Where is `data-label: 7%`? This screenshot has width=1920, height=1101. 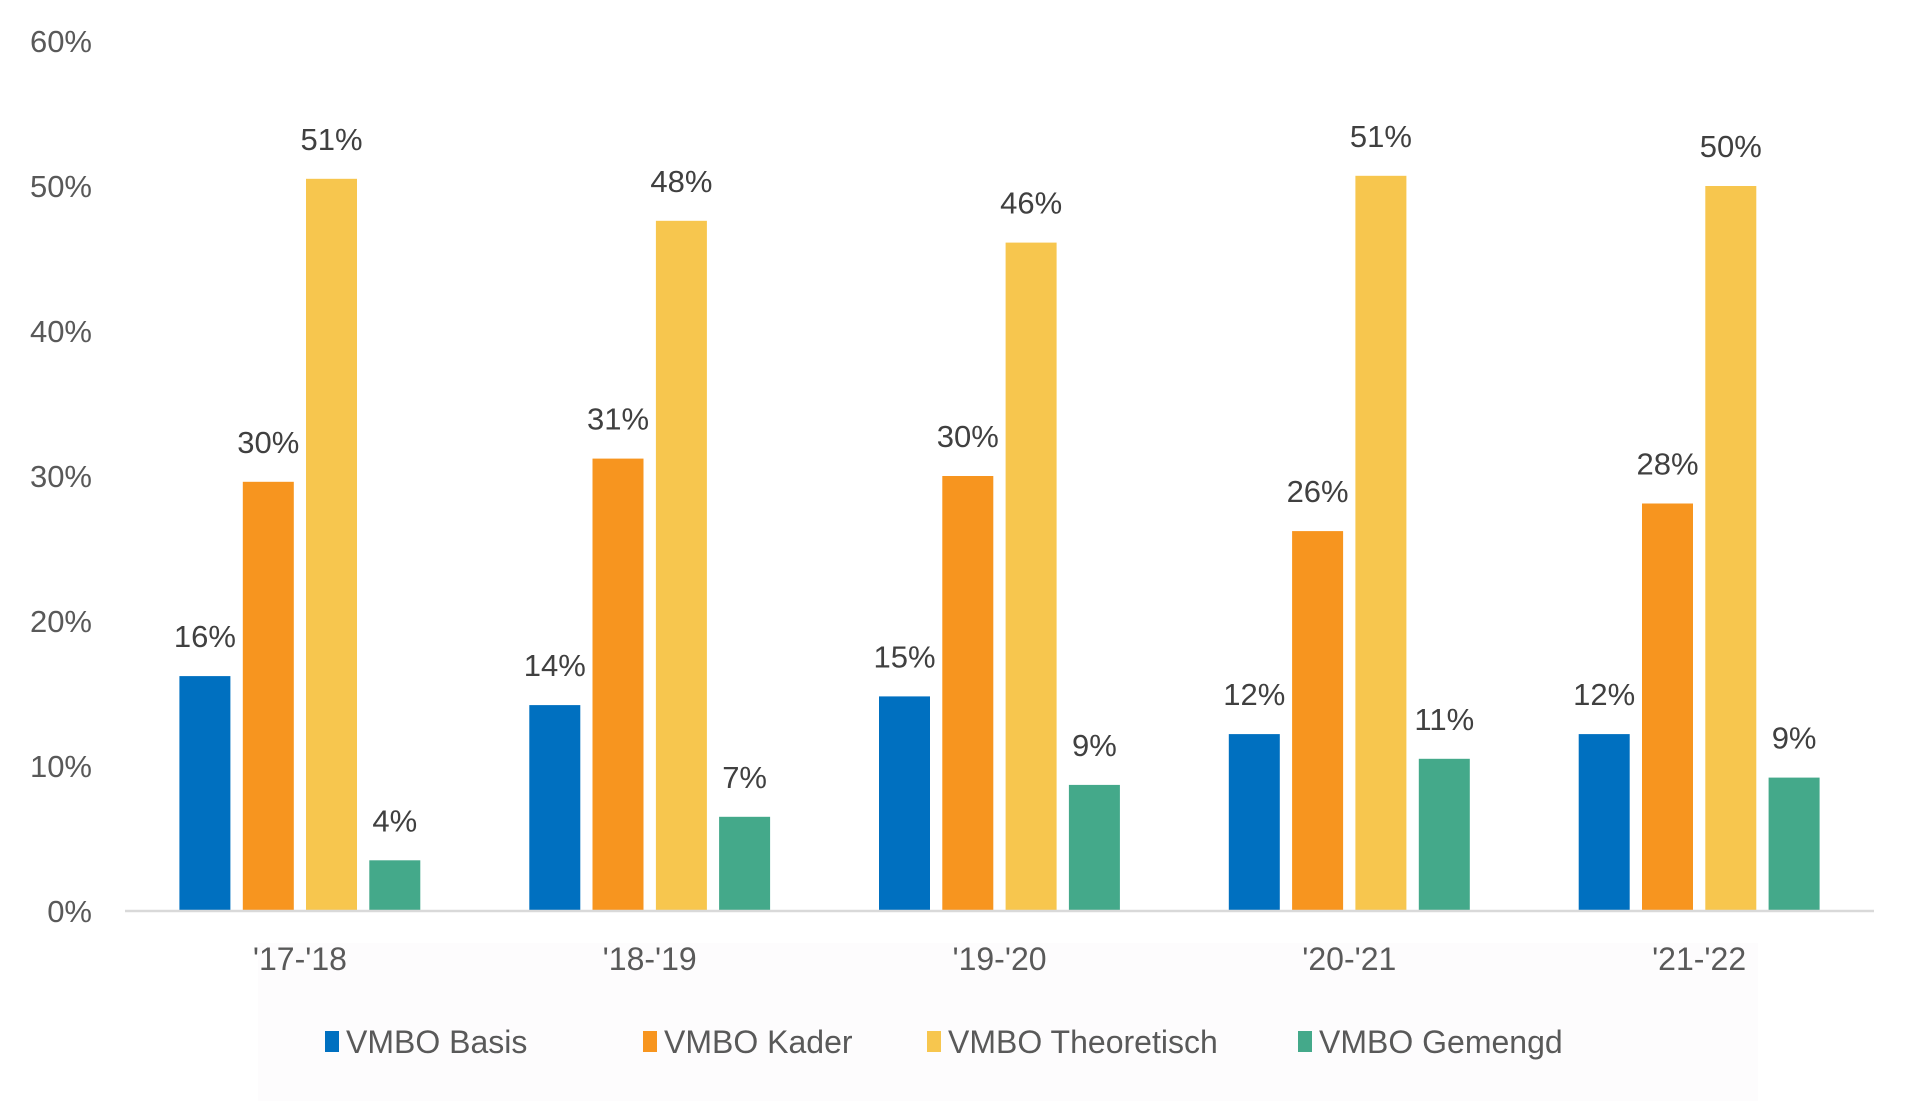
data-label: 7% is located at coordinates (744, 777).